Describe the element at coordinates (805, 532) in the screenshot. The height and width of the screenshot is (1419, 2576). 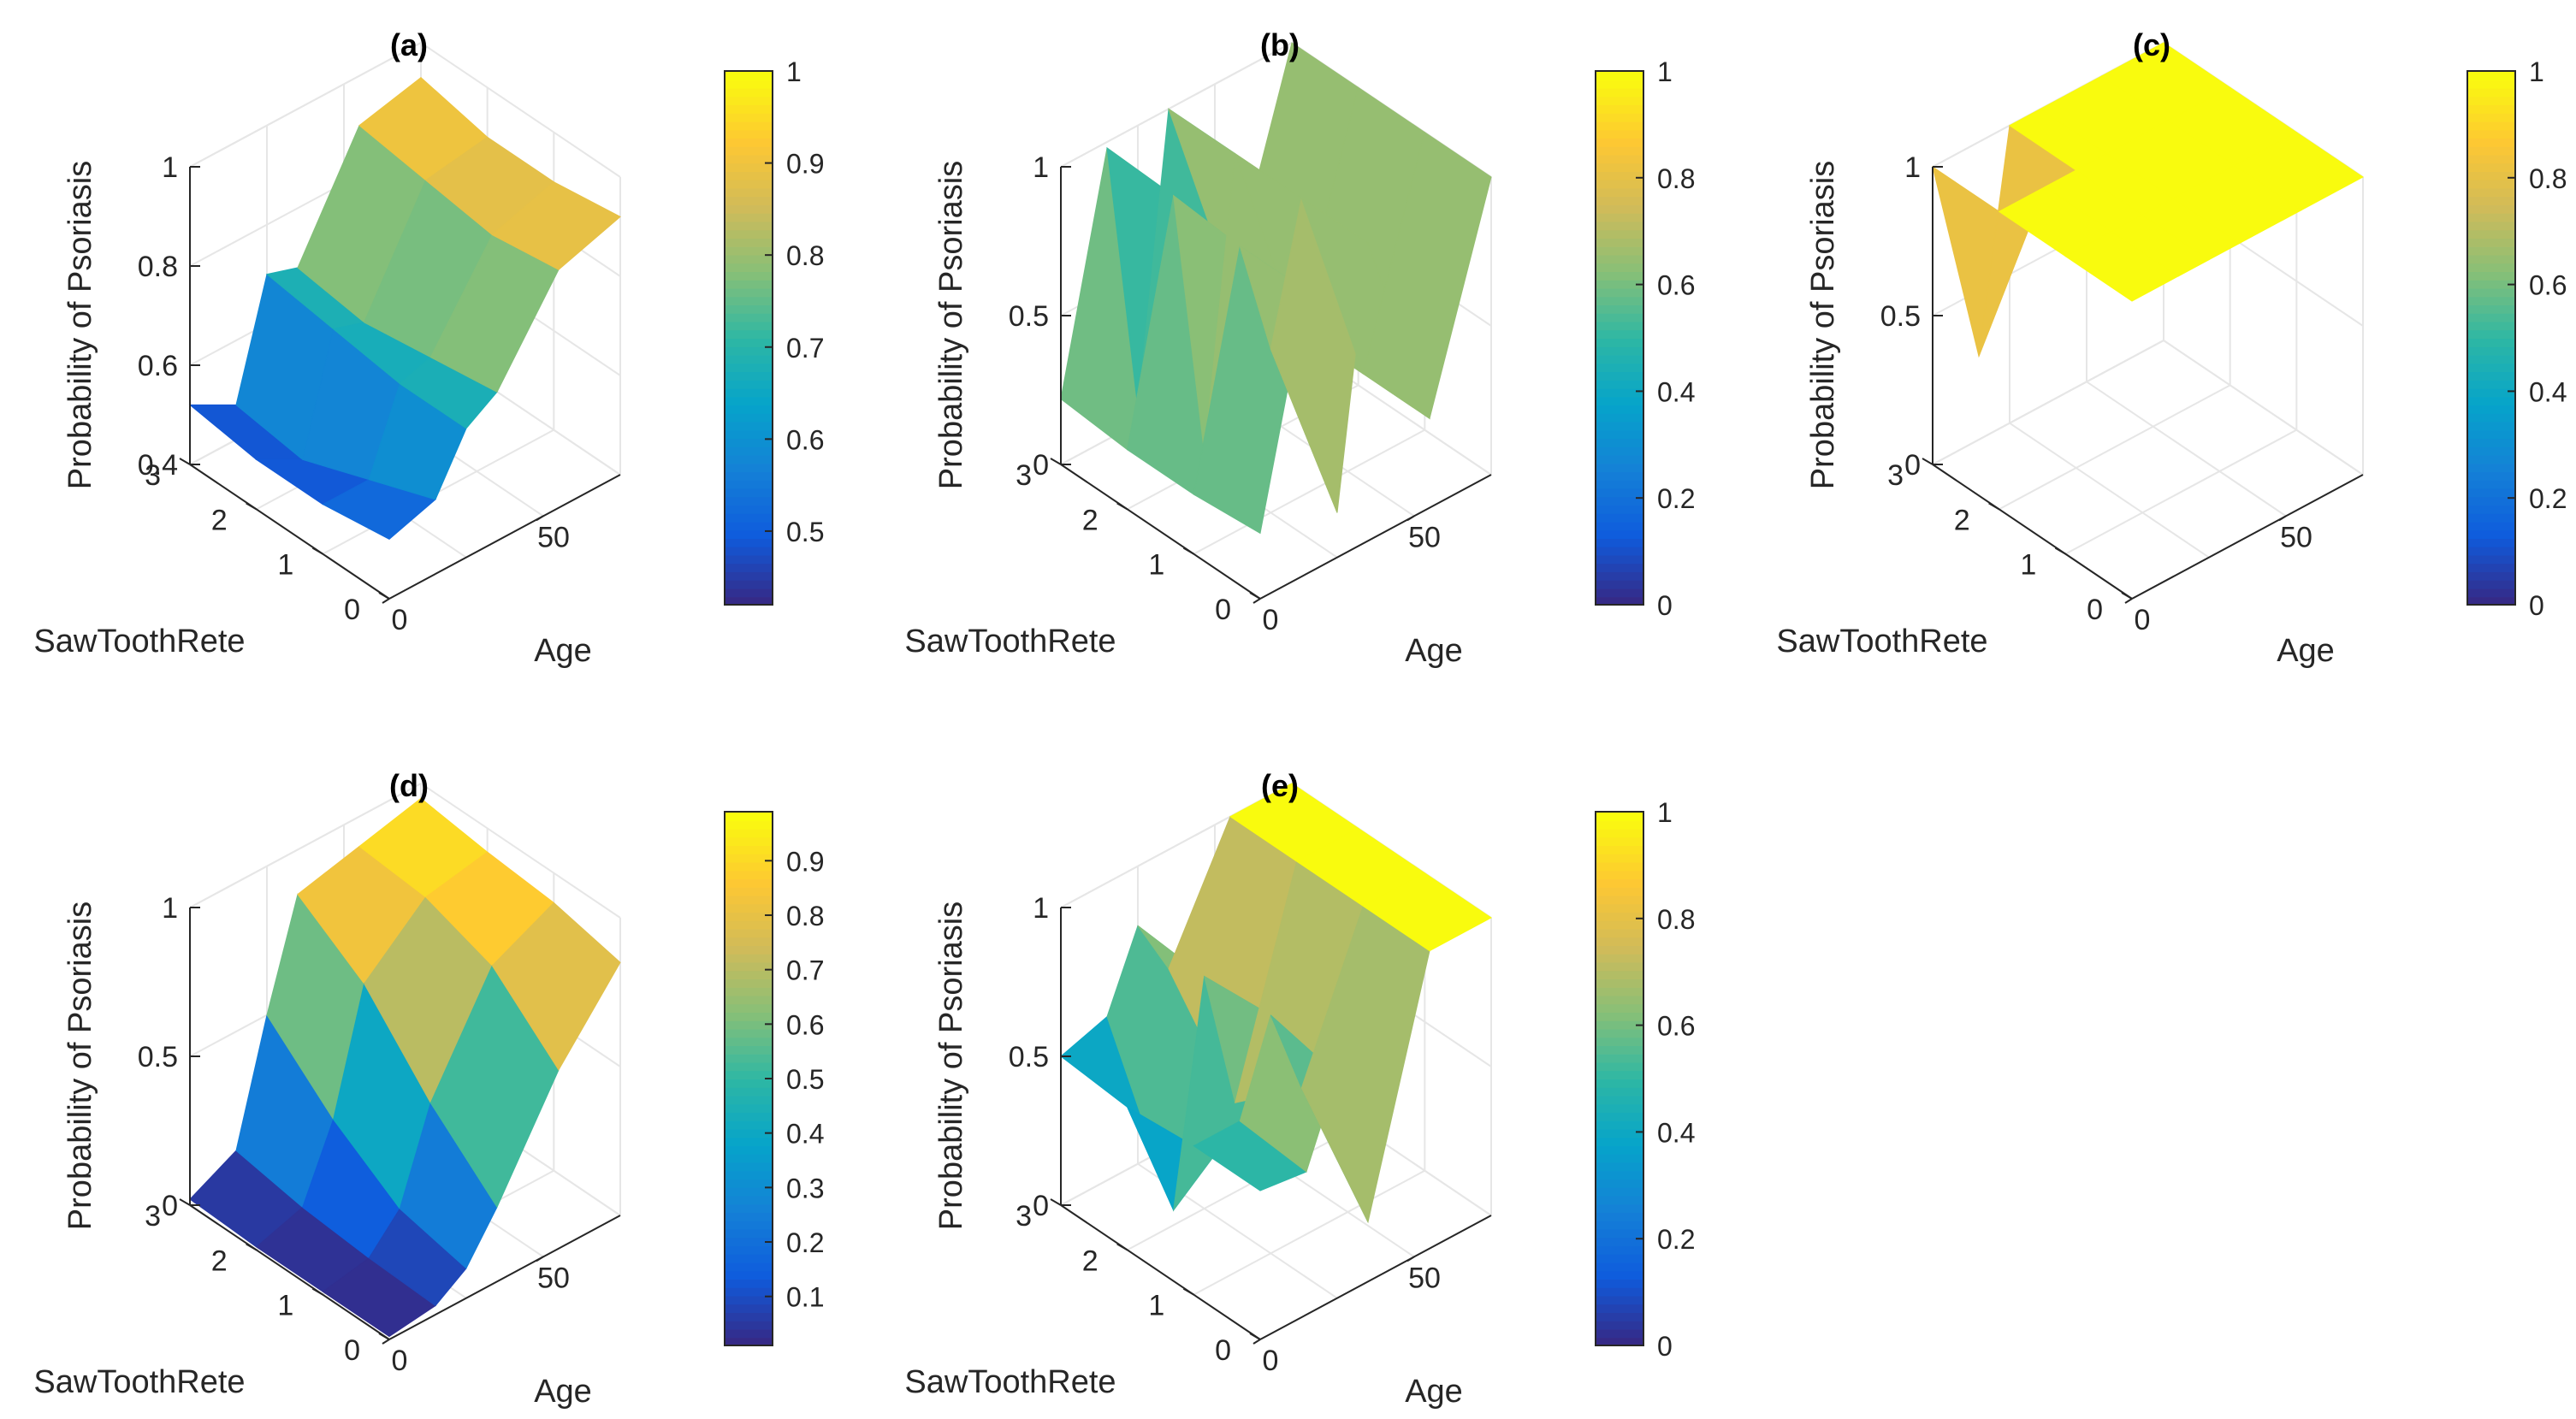
I see `colorbar-tick-label: 0.5` at that location.